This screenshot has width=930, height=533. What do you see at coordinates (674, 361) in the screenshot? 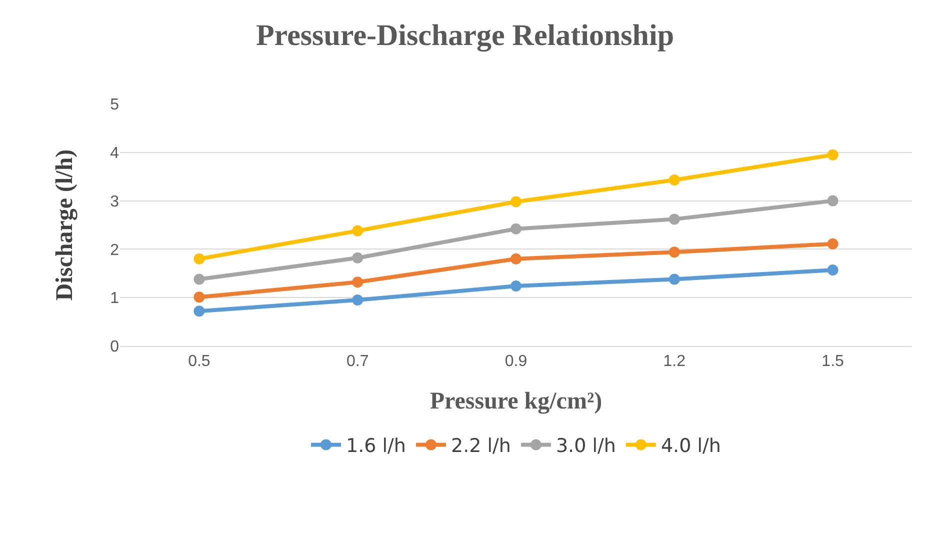
I see `x-tick-label: 1.2` at bounding box center [674, 361].